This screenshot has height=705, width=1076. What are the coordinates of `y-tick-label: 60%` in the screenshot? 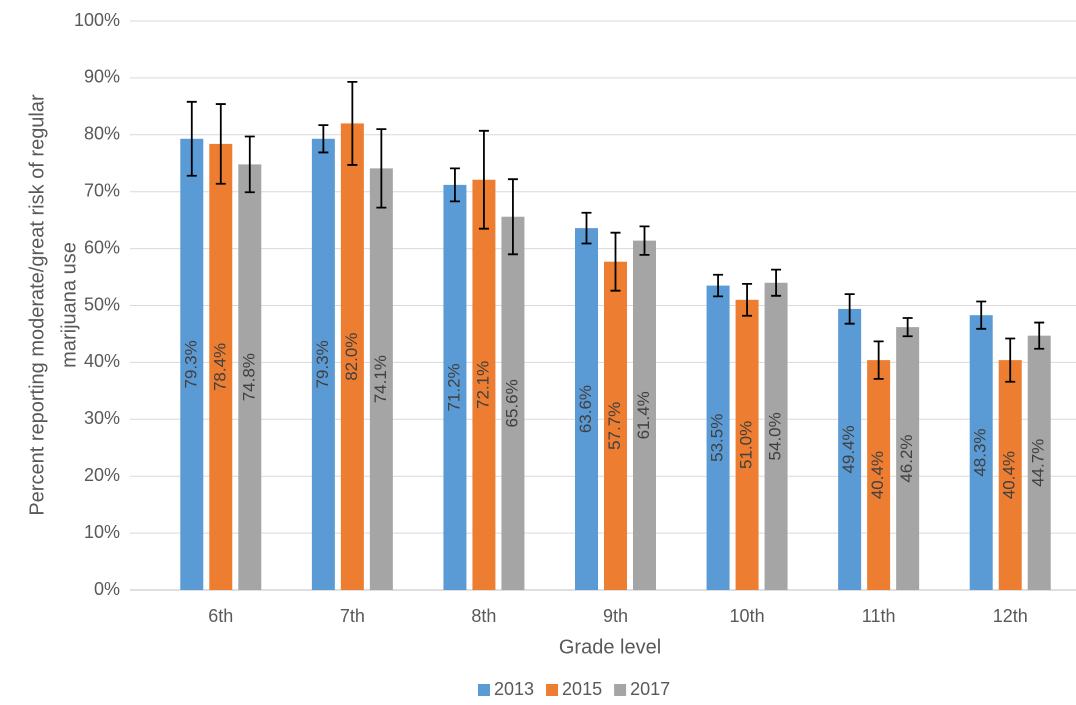 It's located at (102, 247).